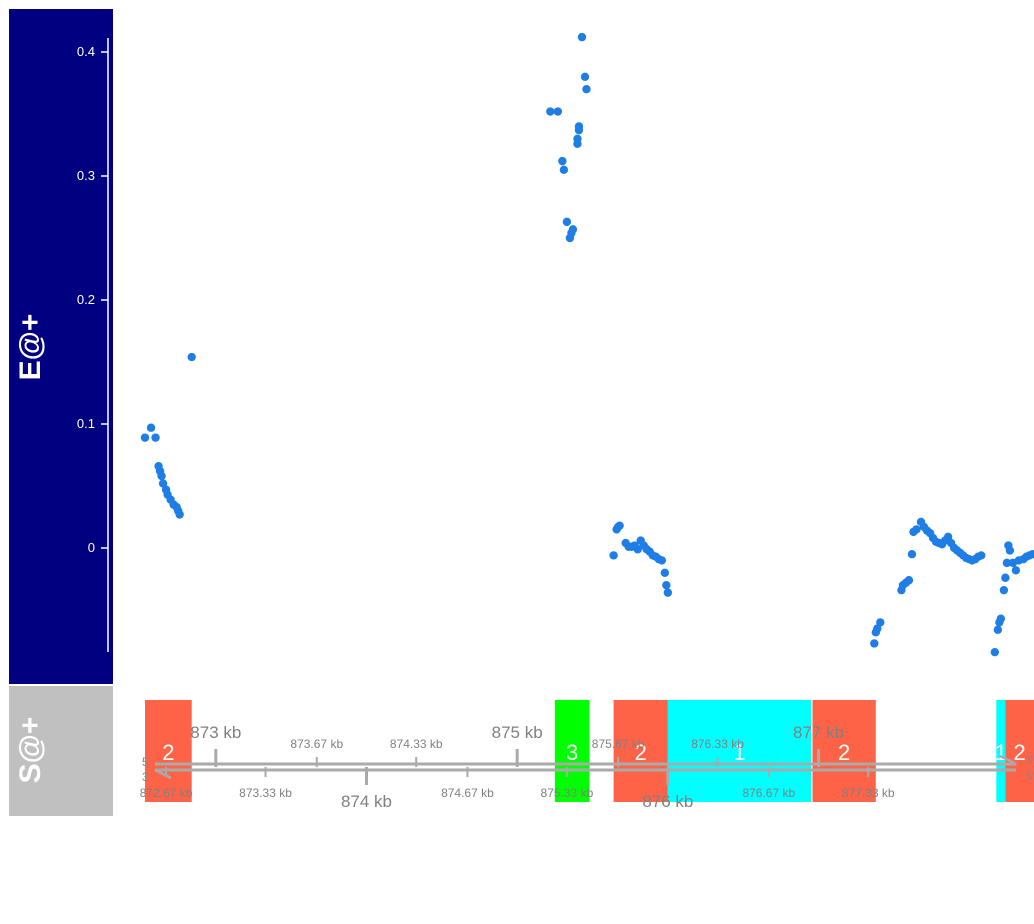 Image resolution: width=1034 pixels, height=924 pixels. Describe the element at coordinates (215, 732) in the screenshot. I see `genome-major-tick-label: 873 kb` at that location.